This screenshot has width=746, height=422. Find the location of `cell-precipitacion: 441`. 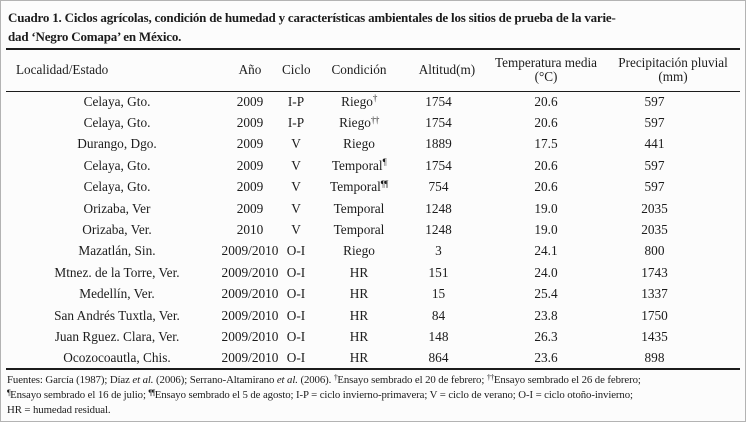

cell-precipitacion: 441 is located at coordinates (654, 144).